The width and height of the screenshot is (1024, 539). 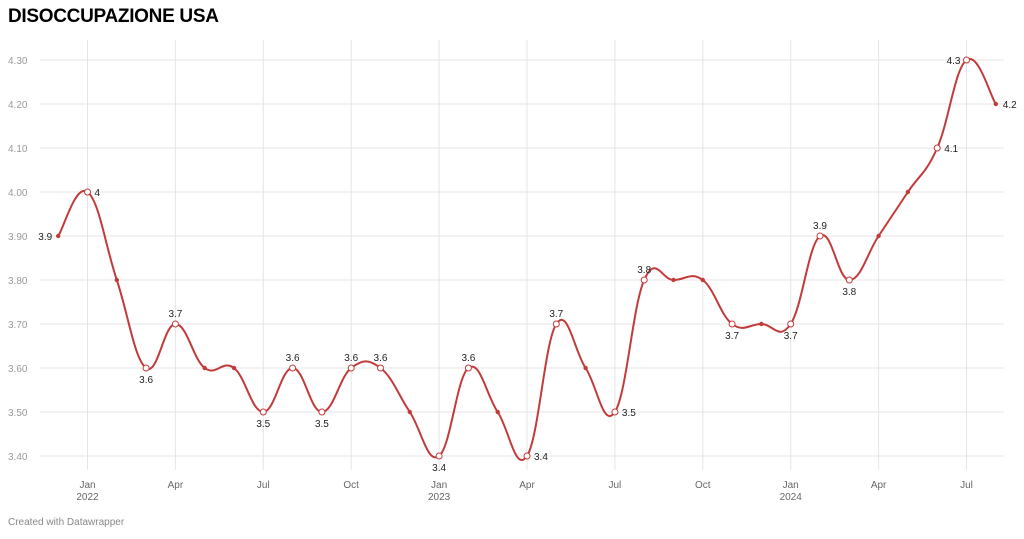 I want to click on data-label: 4.3, so click(x=954, y=61).